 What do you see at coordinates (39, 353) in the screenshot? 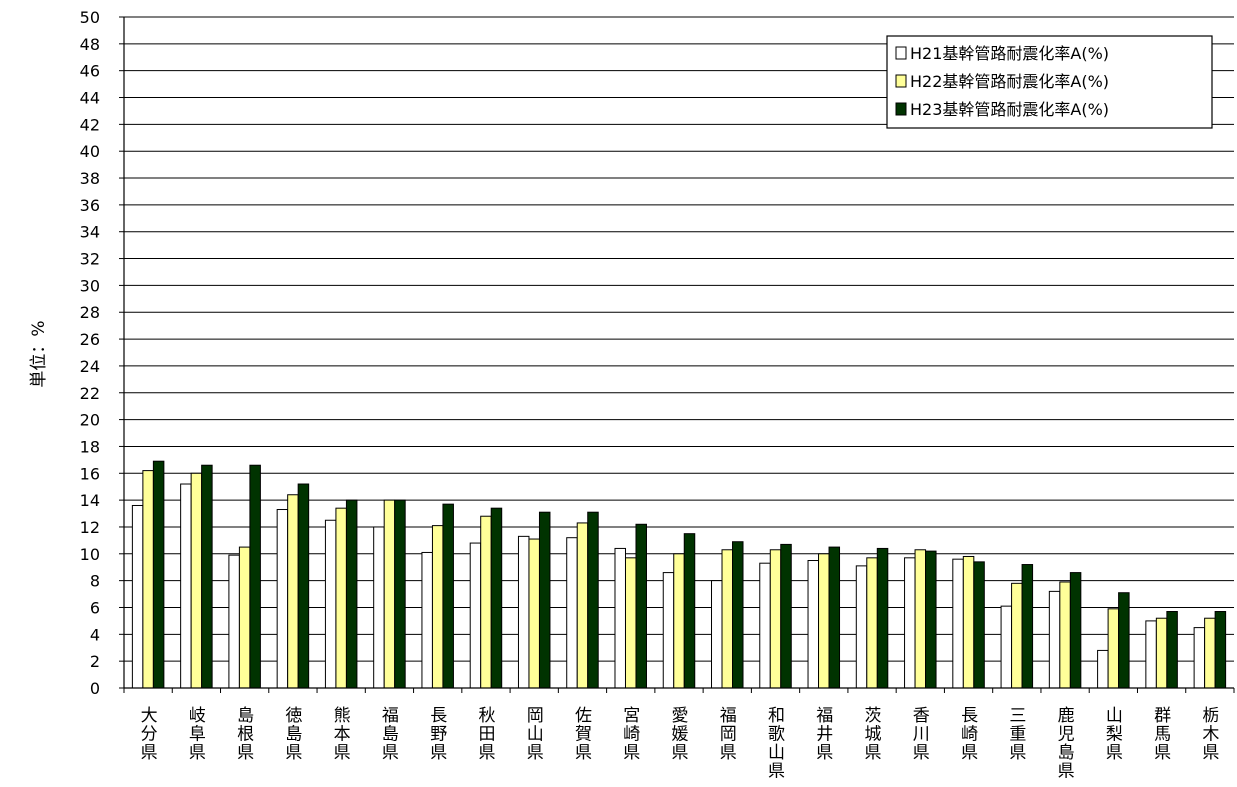
I see `y-axis-label: 単位：%` at bounding box center [39, 353].